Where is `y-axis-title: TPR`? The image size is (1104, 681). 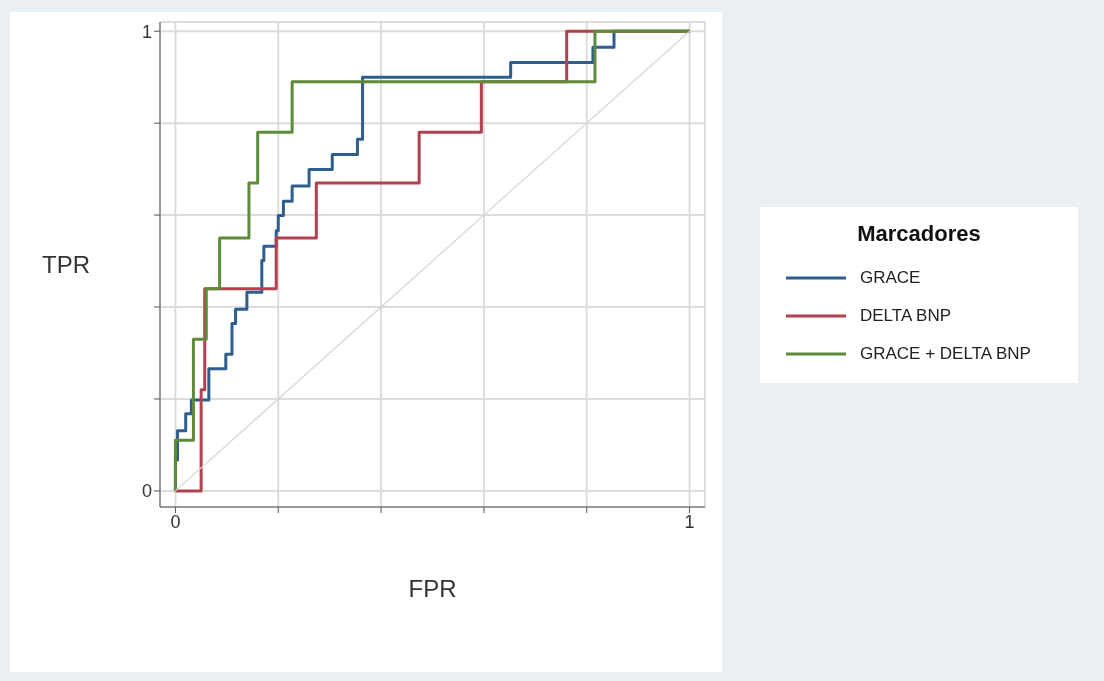
y-axis-title: TPR is located at coordinates (66, 265).